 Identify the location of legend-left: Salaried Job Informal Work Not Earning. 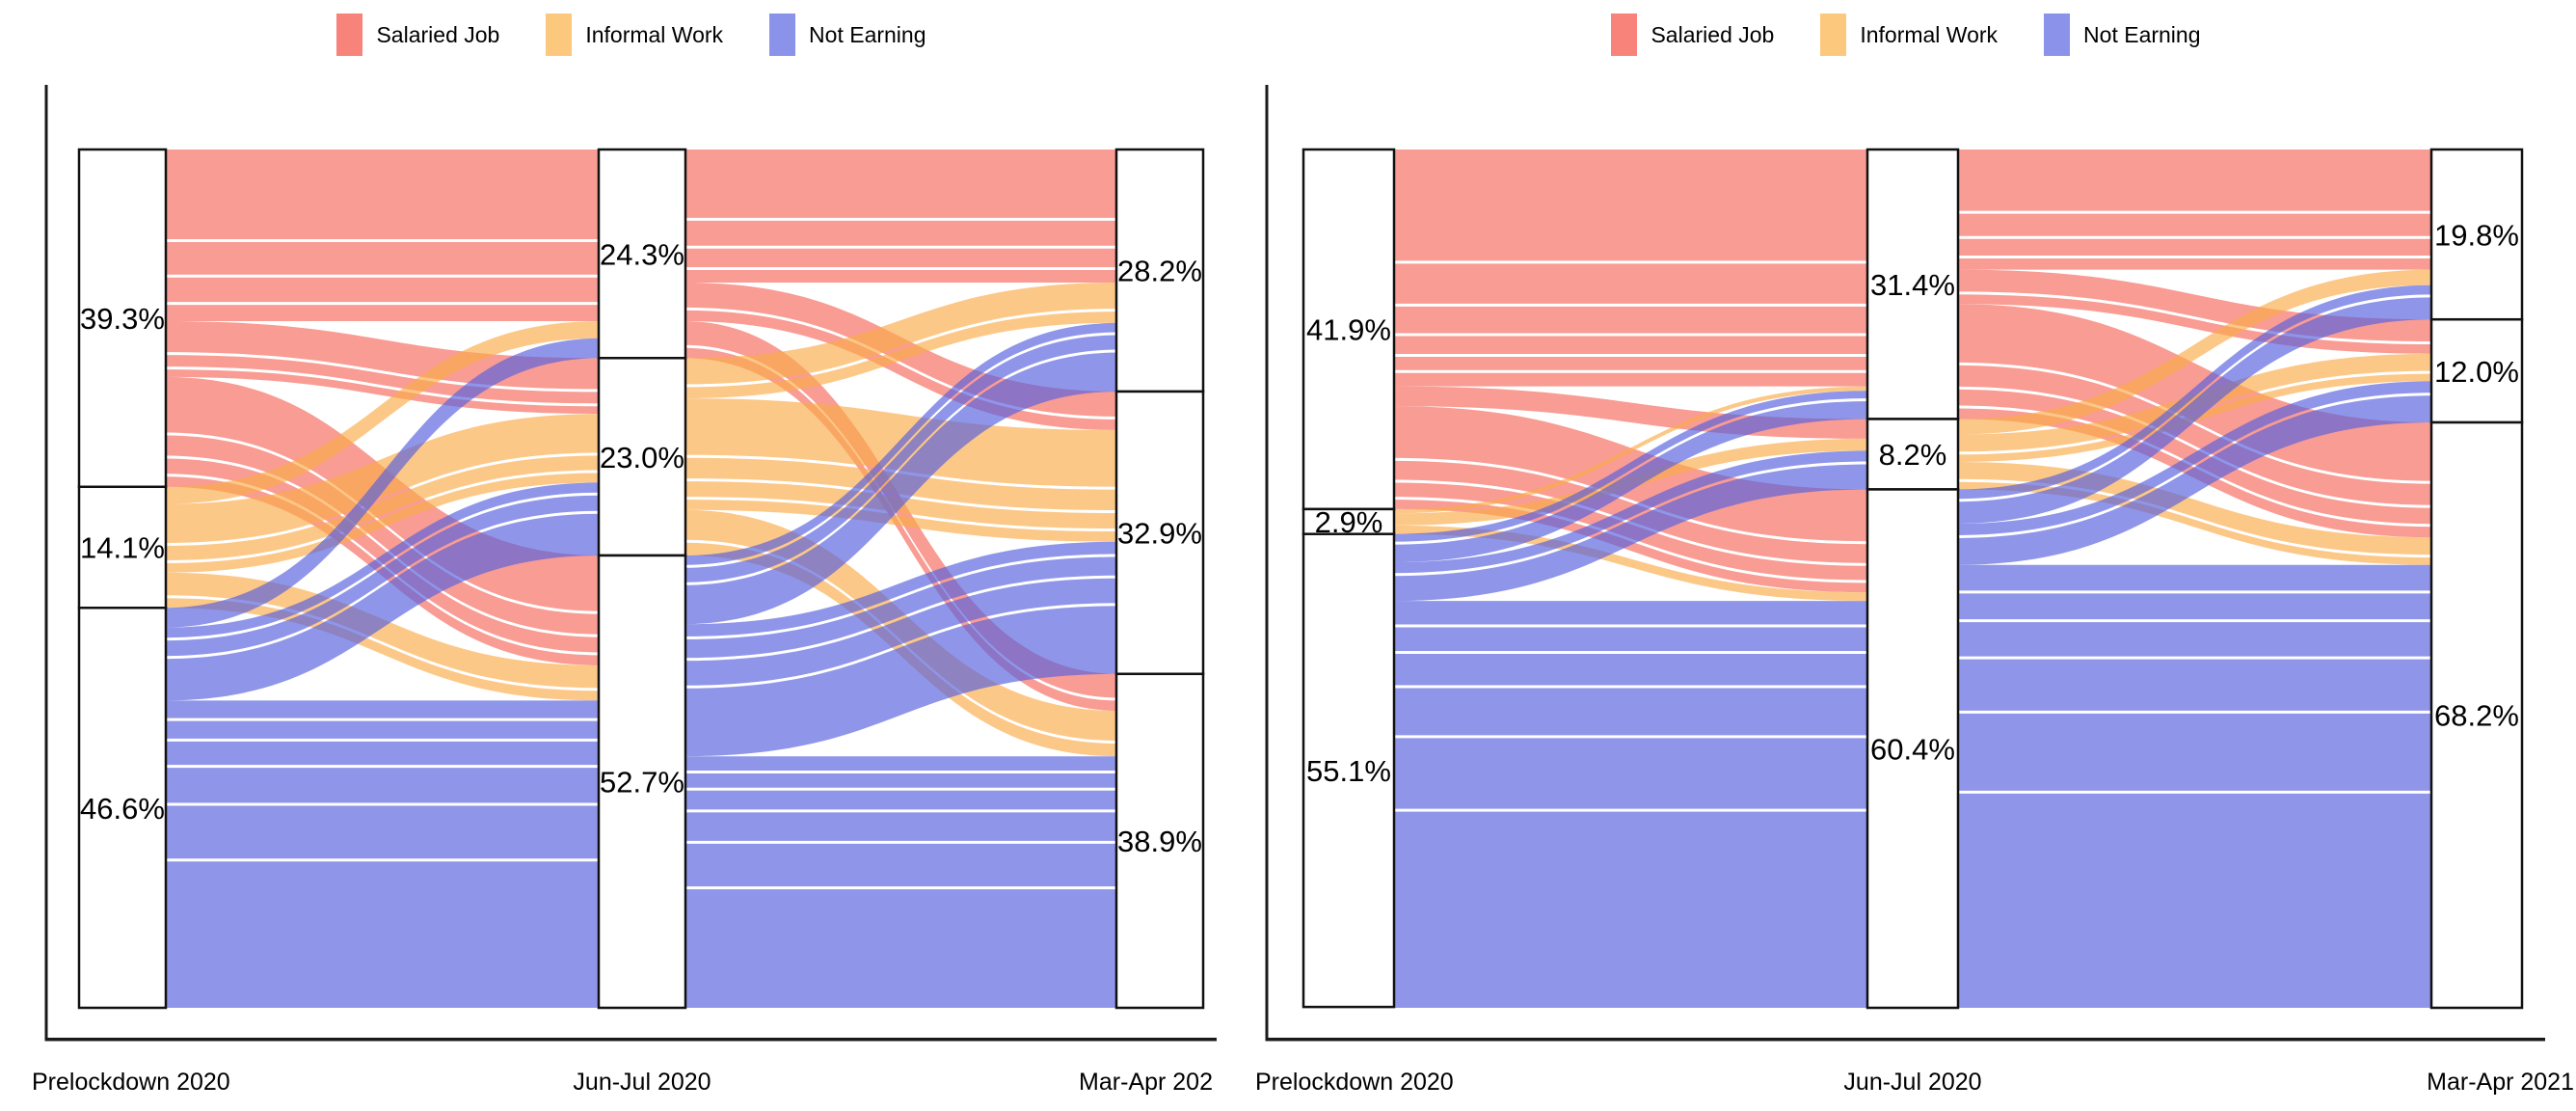
(631, 35).